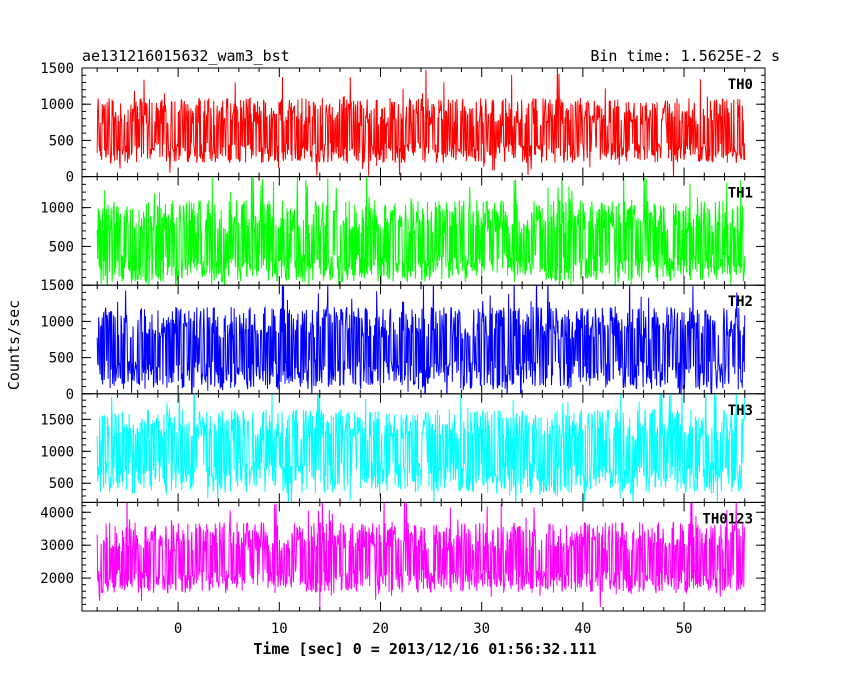 The image size is (850, 680). I want to click on panel-frame-th0123, so click(423, 556).